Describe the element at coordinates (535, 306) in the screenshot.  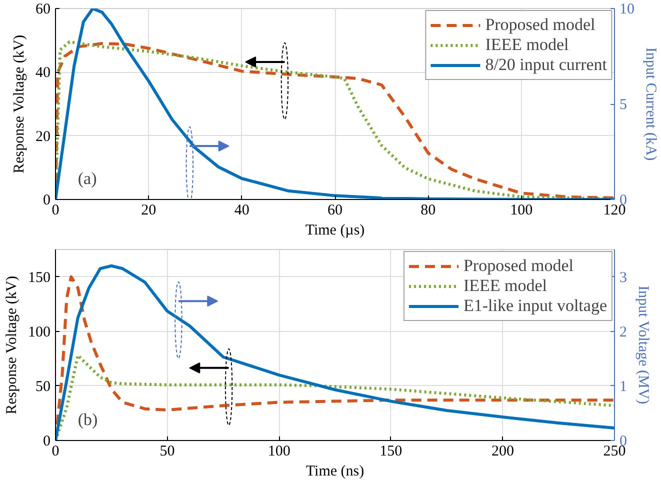
I see `legend-label: E1-like input voltage` at that location.